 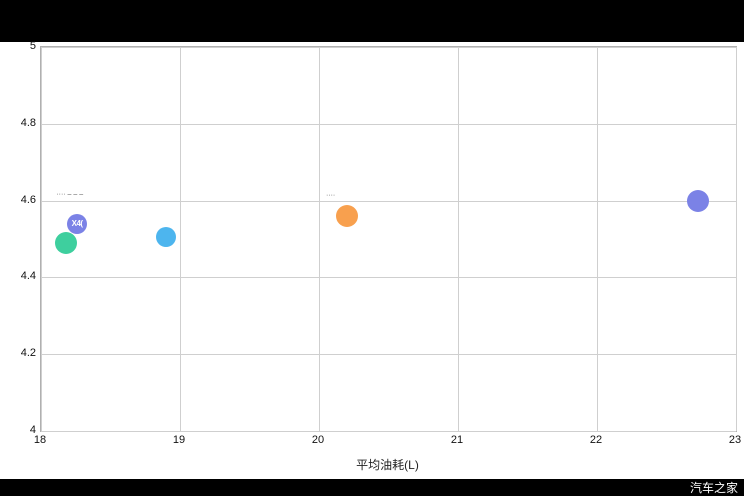 I want to click on x-axis-tick-label: 18, so click(x=40, y=440).